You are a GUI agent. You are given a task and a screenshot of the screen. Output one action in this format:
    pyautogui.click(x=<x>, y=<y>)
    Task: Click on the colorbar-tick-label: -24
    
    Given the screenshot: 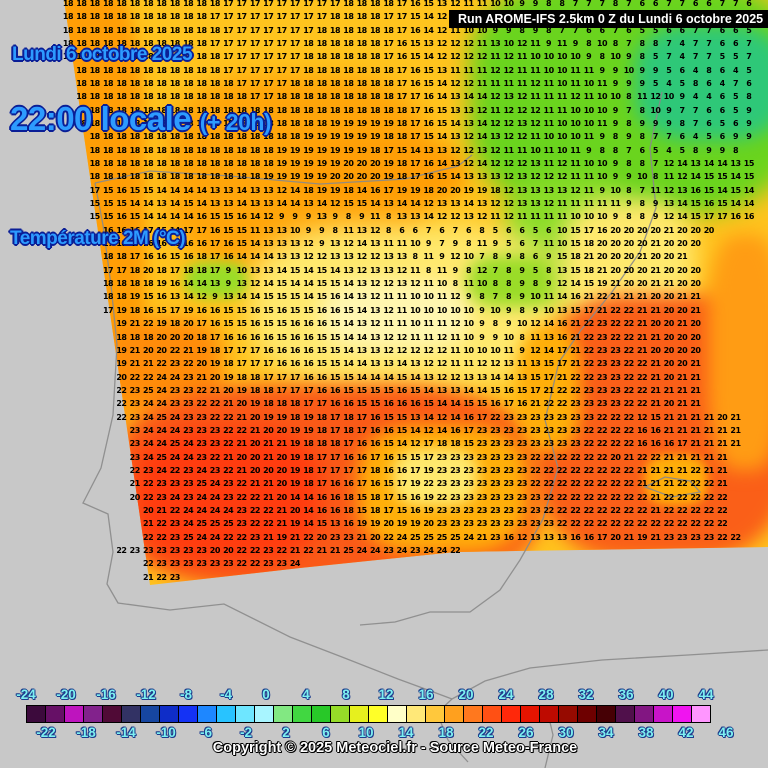 What is the action you would take?
    pyautogui.click(x=26, y=694)
    